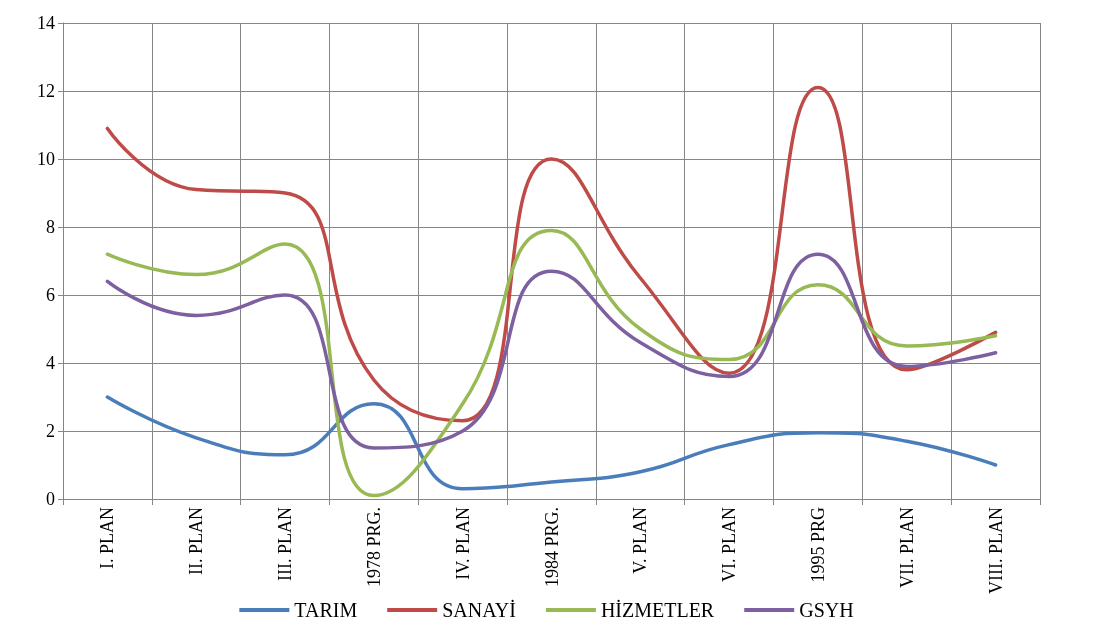 The width and height of the screenshot is (1093, 635). Describe the element at coordinates (50, 363) in the screenshot. I see `y-tick-label: 4` at that location.